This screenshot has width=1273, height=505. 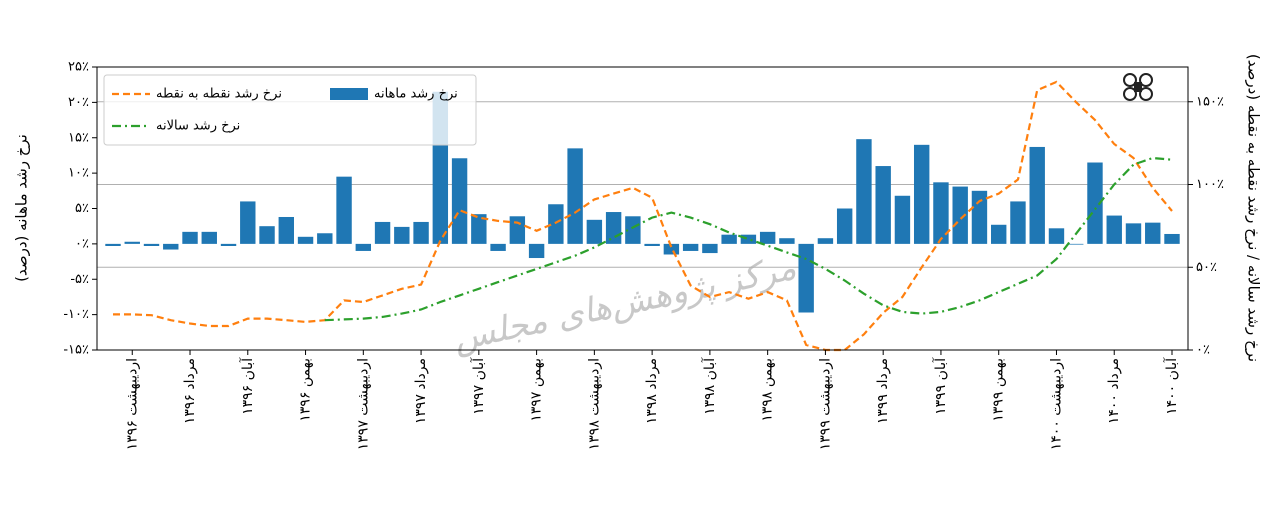 I want to click on legend-label: نرخ رشد نقطه به نقطه, so click(x=219, y=94).